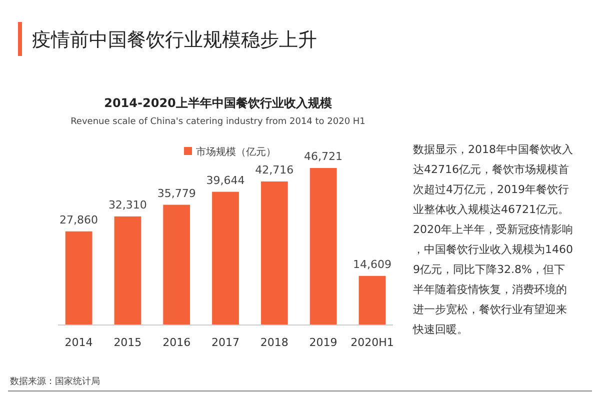  Describe the element at coordinates (78, 342) in the screenshot. I see `x-tick-label: 2014` at that location.